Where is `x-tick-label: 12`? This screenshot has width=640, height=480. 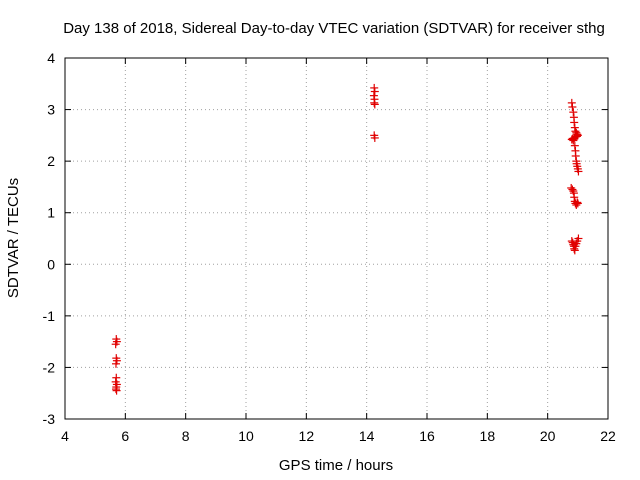 x-tick-label: 12 is located at coordinates (307, 436).